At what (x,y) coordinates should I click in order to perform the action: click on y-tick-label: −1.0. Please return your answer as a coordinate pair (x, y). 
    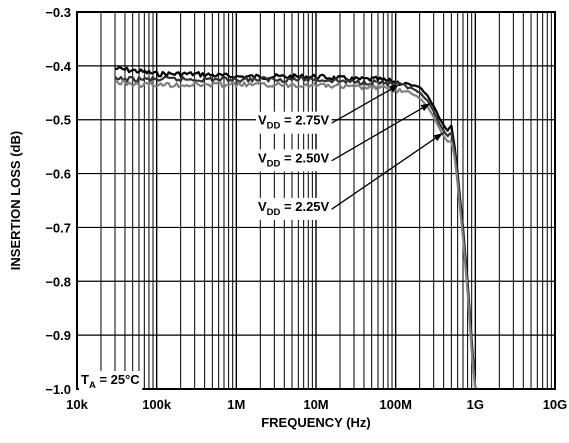
    Looking at the image, I should click on (58, 389).